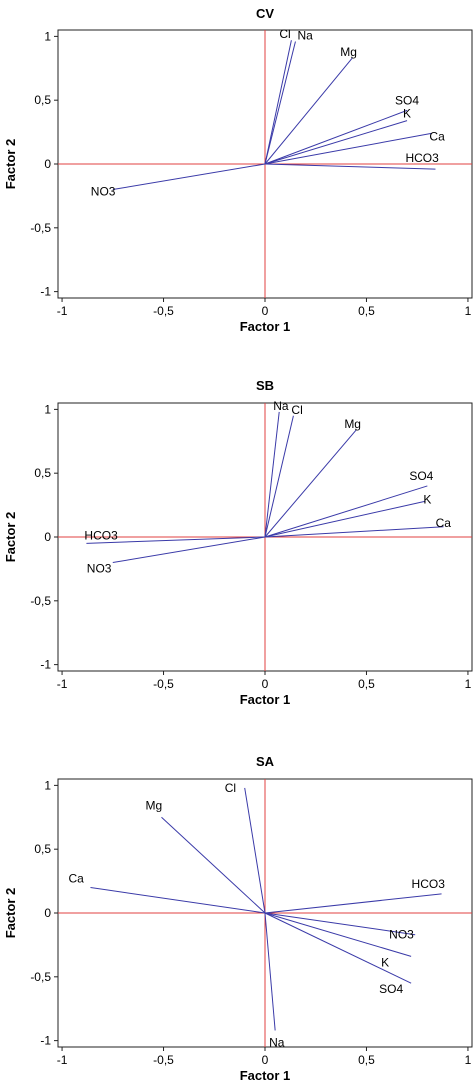 This screenshot has height=1085, width=474. What do you see at coordinates (265, 761) in the screenshot?
I see `chart-title: SA` at bounding box center [265, 761].